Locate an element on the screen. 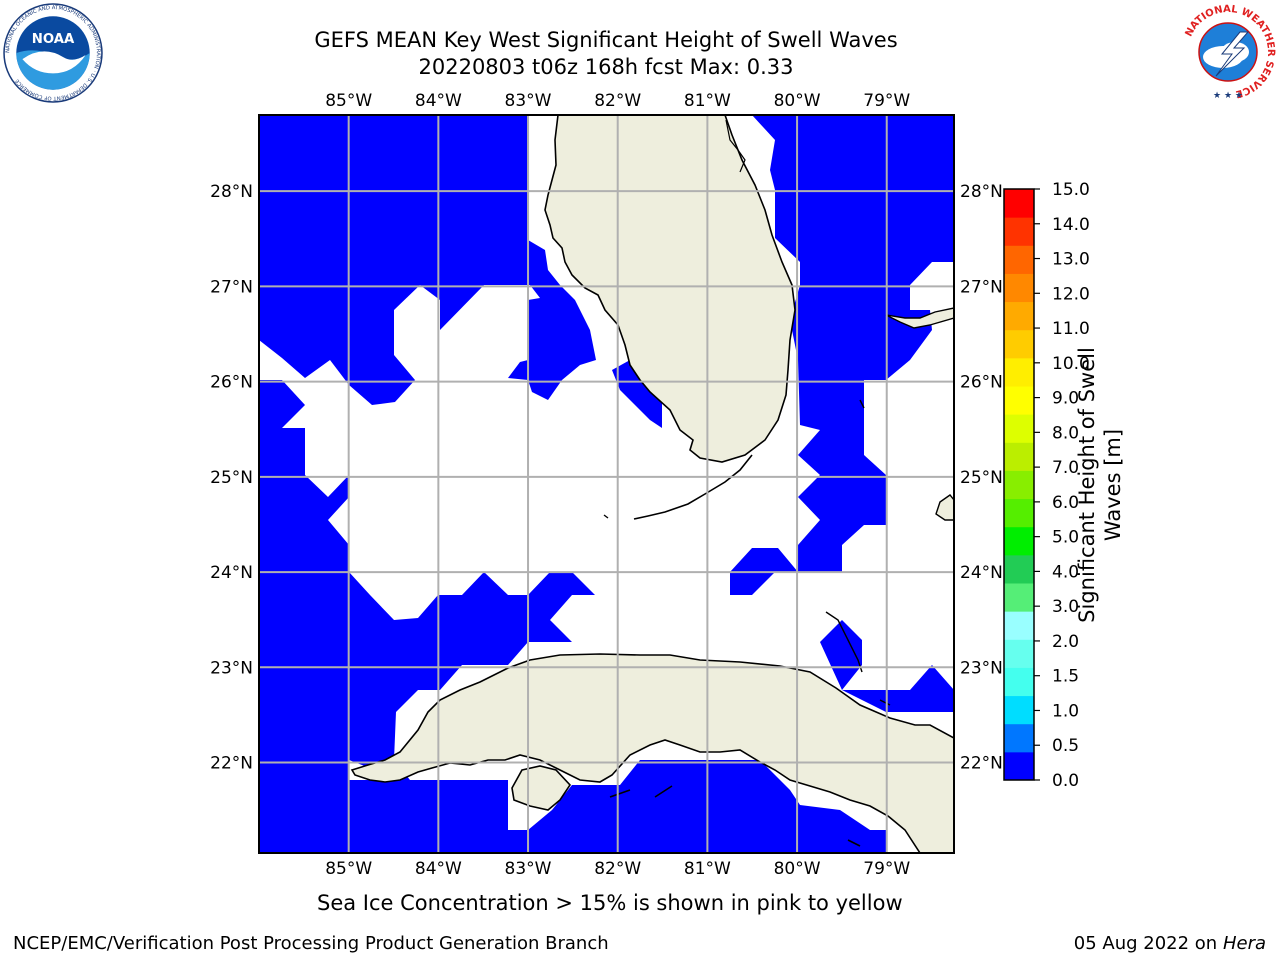  colorbar-tick-label: 2.0 is located at coordinates (1065, 642).